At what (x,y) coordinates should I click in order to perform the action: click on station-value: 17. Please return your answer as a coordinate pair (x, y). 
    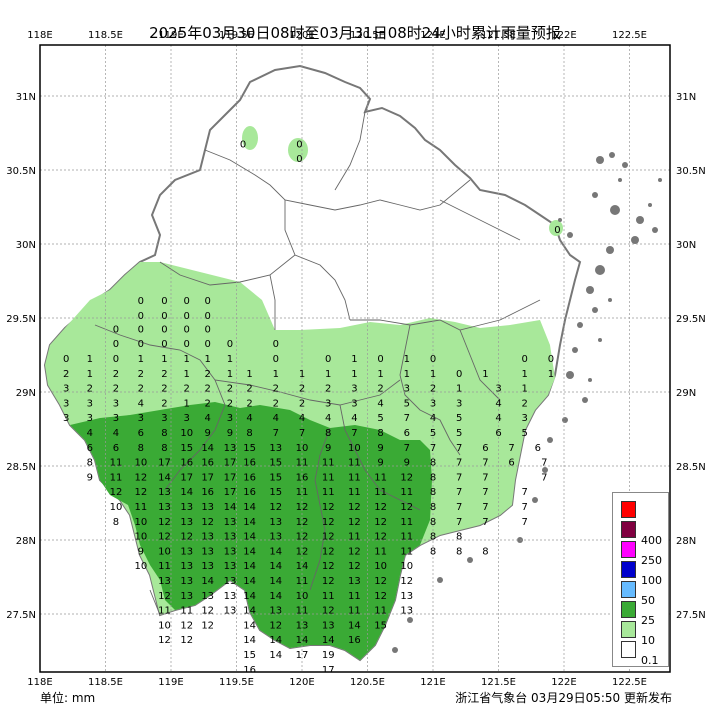
    Looking at the image, I should click on (230, 463).